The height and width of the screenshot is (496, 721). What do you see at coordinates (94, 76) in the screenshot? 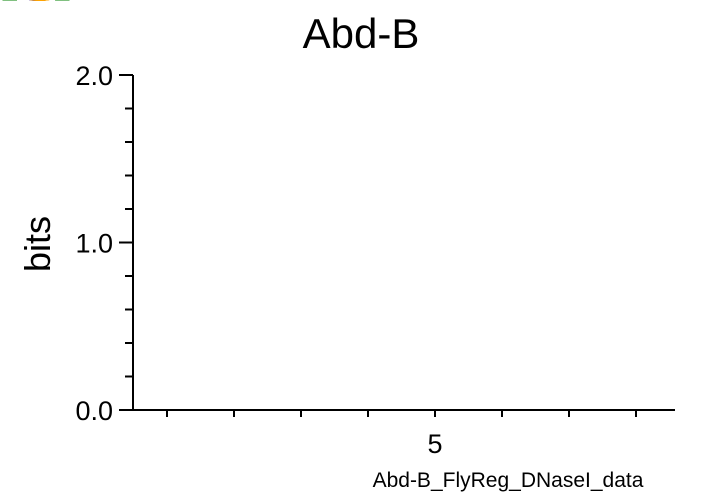
I see `y-tick-label: 2.0` at bounding box center [94, 76].